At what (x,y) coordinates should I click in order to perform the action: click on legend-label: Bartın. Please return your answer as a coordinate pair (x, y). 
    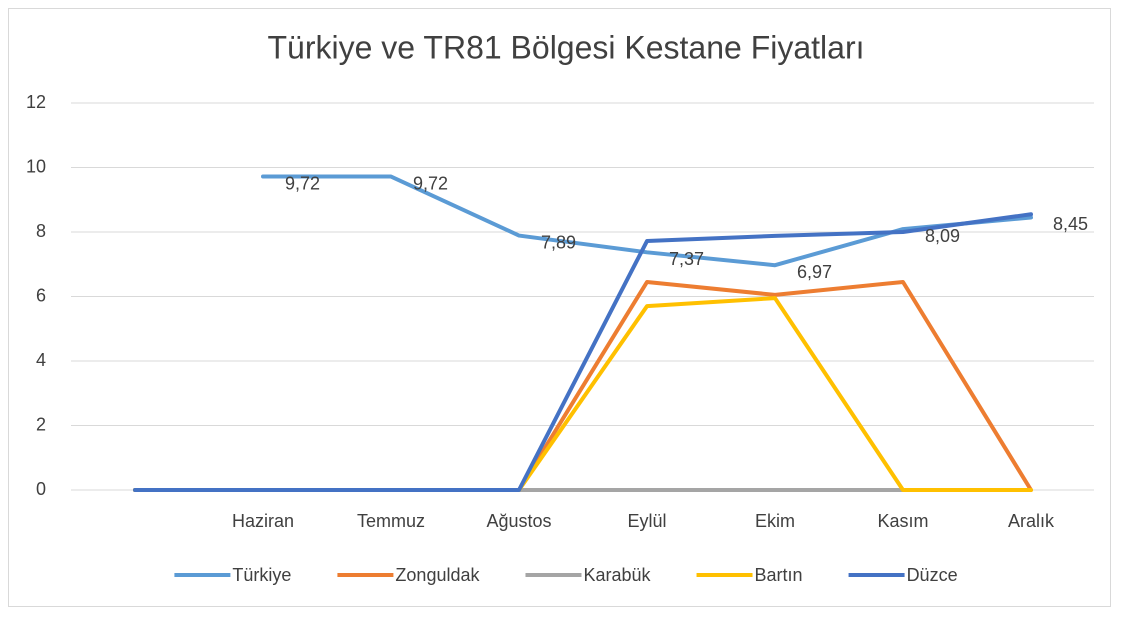
    Looking at the image, I should click on (779, 575).